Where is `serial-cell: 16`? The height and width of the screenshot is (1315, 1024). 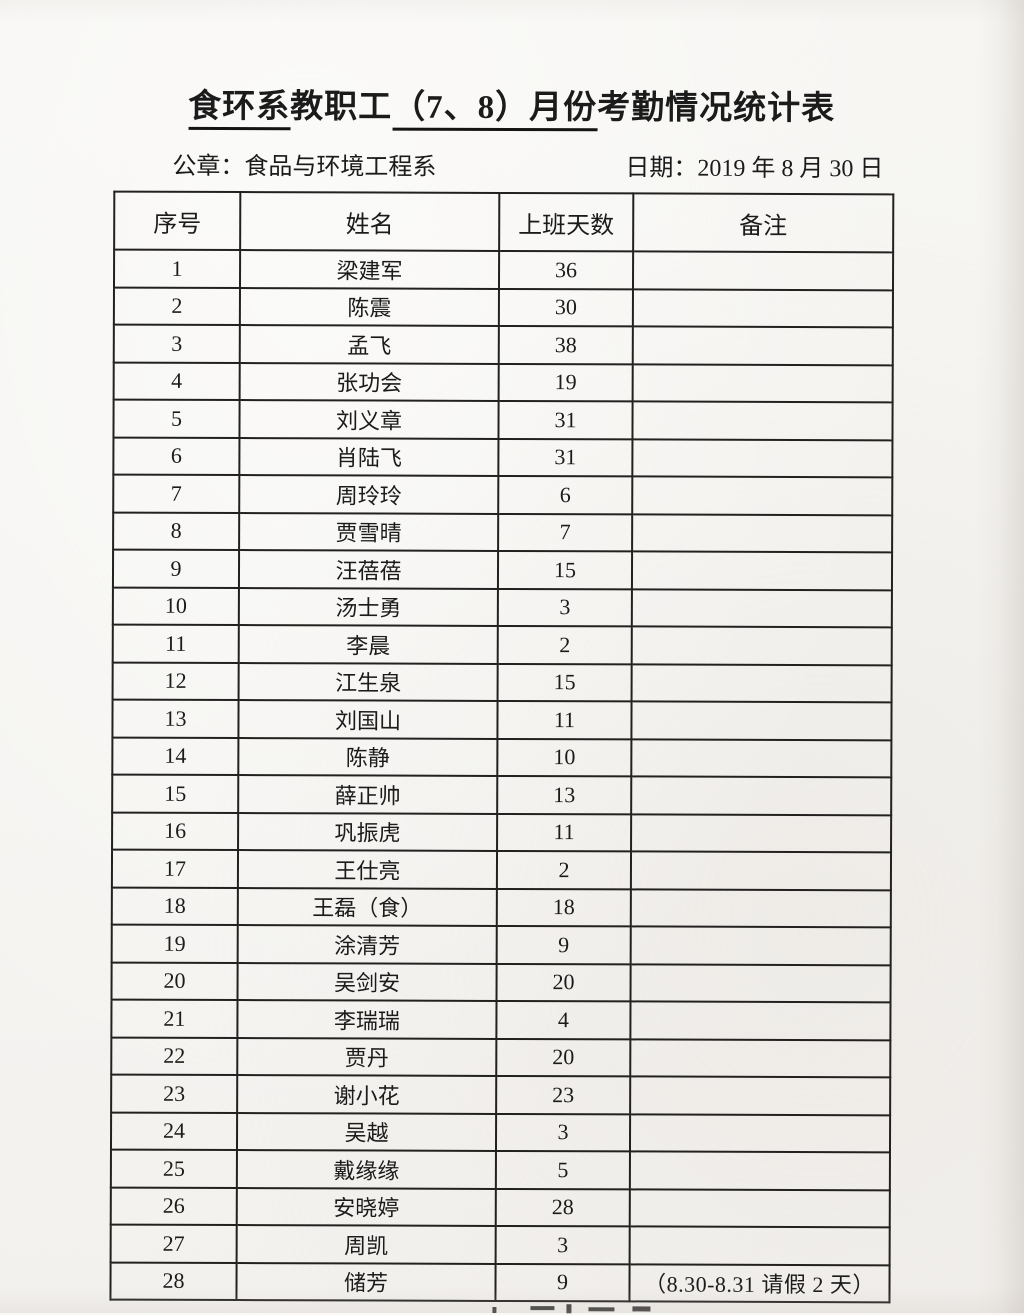 serial-cell: 16 is located at coordinates (175, 831).